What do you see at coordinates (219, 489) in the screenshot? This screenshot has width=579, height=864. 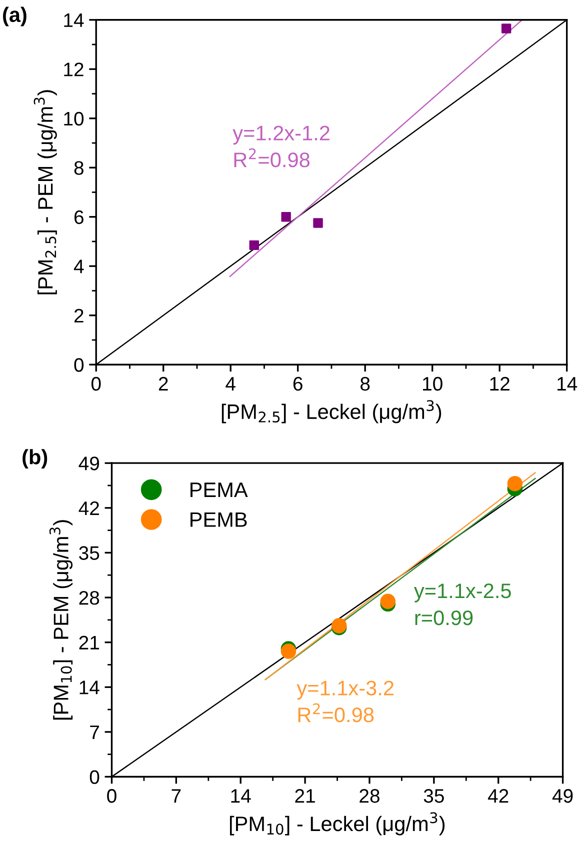 I see `legend-label: PEMA` at bounding box center [219, 489].